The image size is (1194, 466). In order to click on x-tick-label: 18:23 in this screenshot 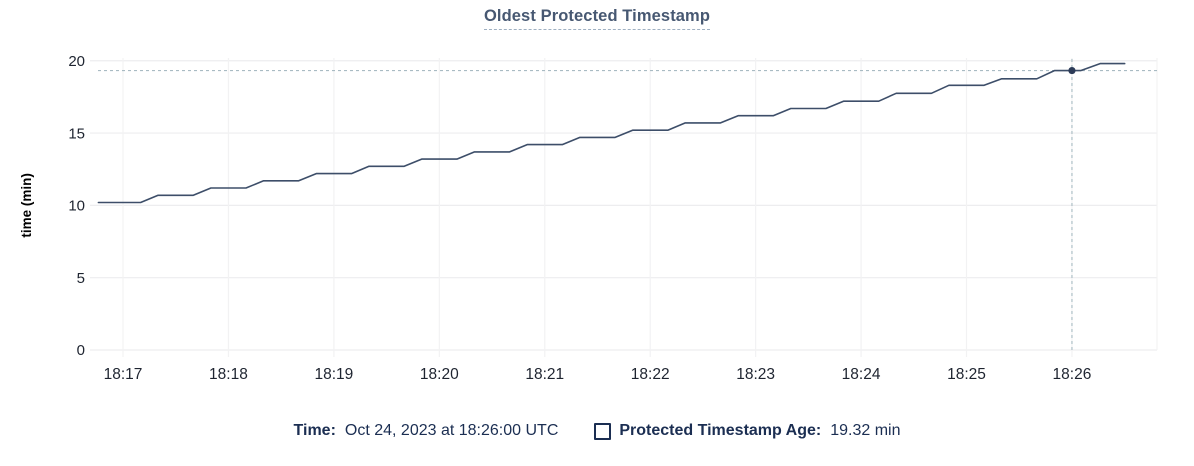, I will do `click(755, 374)`.